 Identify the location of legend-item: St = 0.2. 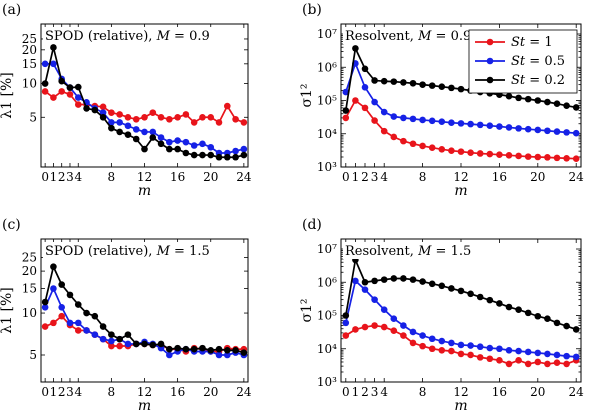
(520, 80).